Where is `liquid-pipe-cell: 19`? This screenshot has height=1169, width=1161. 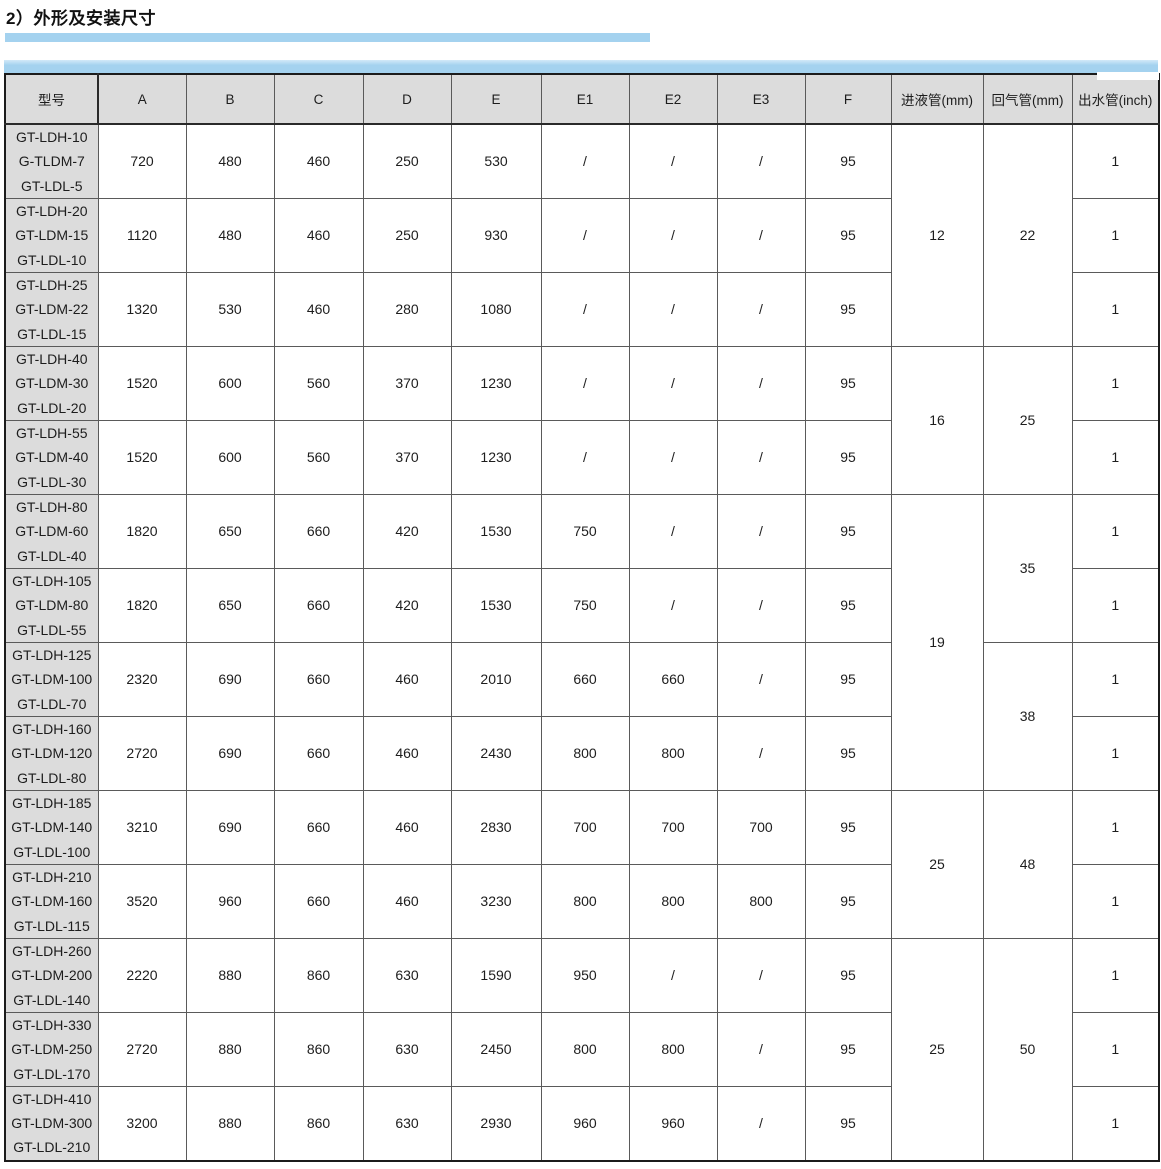
liquid-pipe-cell: 19 is located at coordinates (937, 642).